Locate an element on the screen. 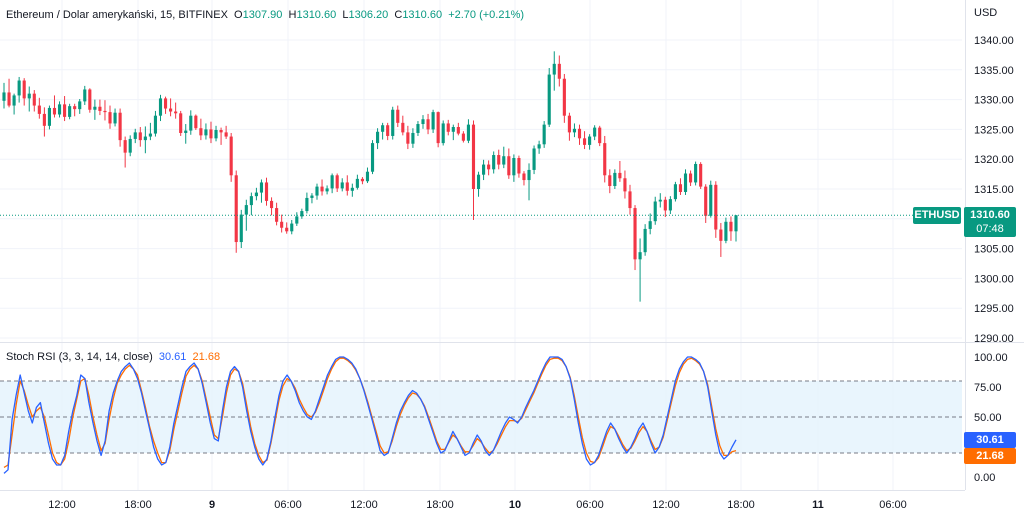 The width and height of the screenshot is (1024, 516). stoch-axis-label: 0.00 is located at coordinates (984, 478).